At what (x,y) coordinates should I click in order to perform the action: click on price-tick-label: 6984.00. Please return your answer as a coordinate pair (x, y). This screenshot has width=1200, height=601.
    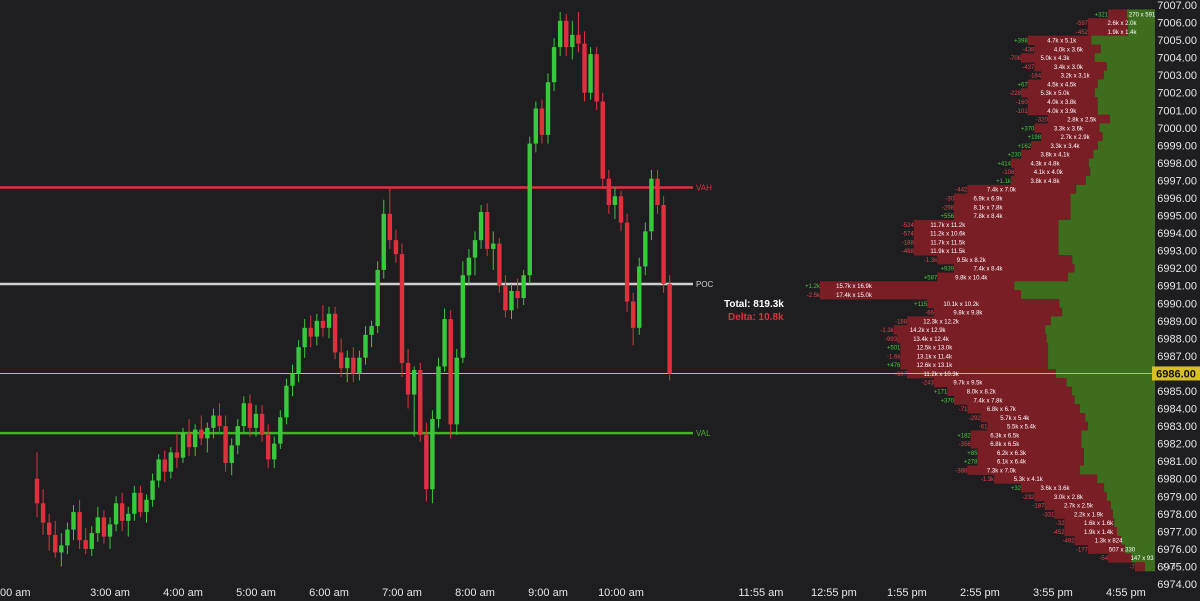
    Looking at the image, I should click on (1177, 410).